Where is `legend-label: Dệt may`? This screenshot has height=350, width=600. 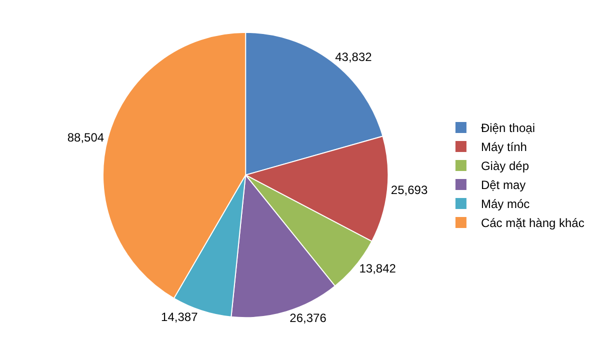 legend-label: Dệt may is located at coordinates (503, 185).